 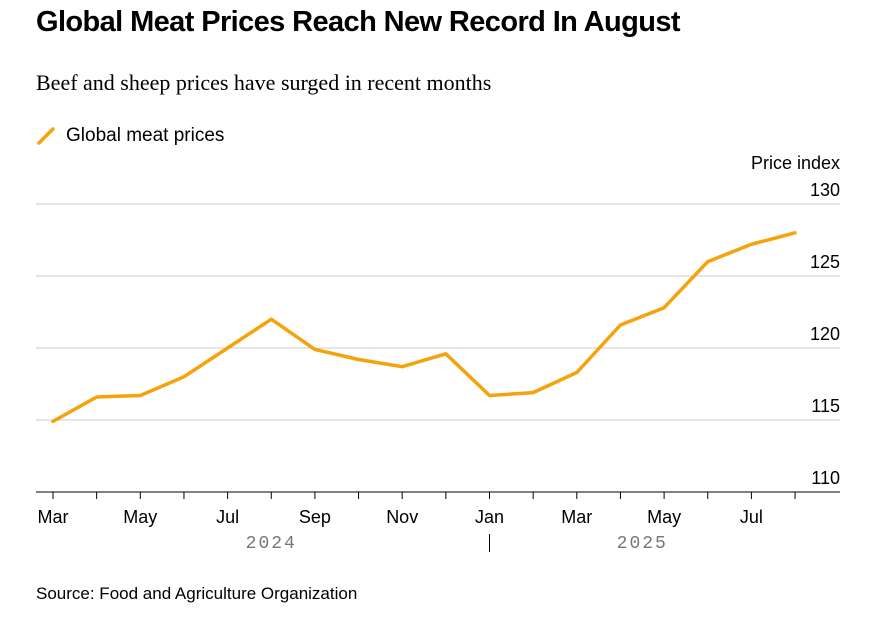 I want to click on y-tick-label: 115, so click(x=825, y=406).